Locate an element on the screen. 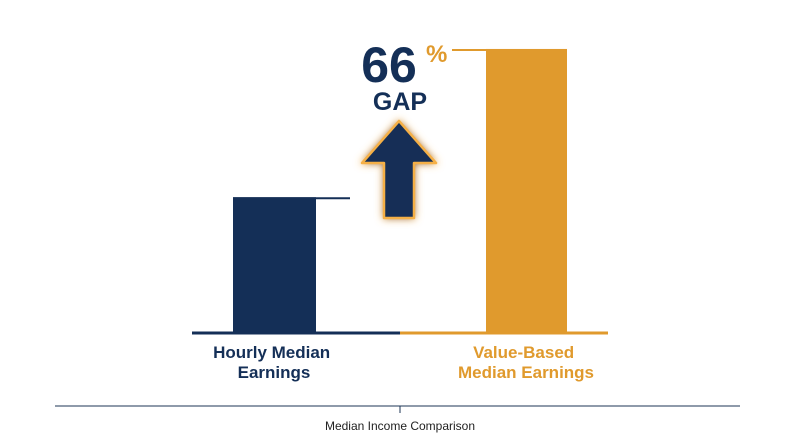 This screenshot has height=447, width=800. category-label-value-based-line-2: Median Earnings is located at coordinates (526, 372).